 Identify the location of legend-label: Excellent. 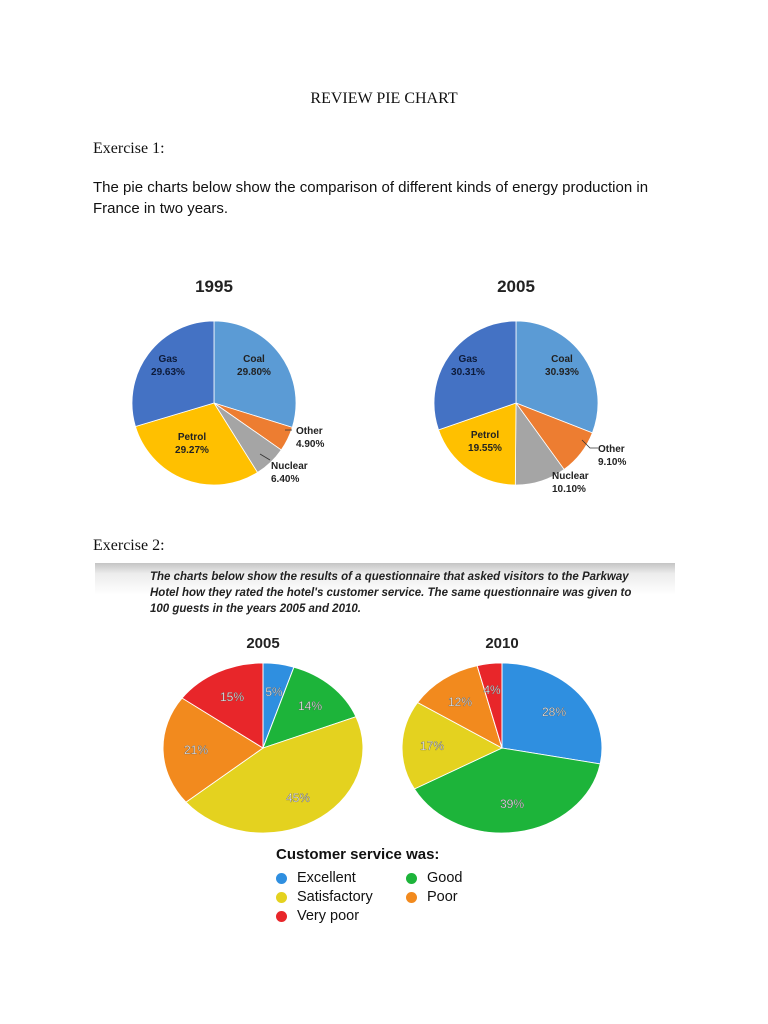
(326, 878).